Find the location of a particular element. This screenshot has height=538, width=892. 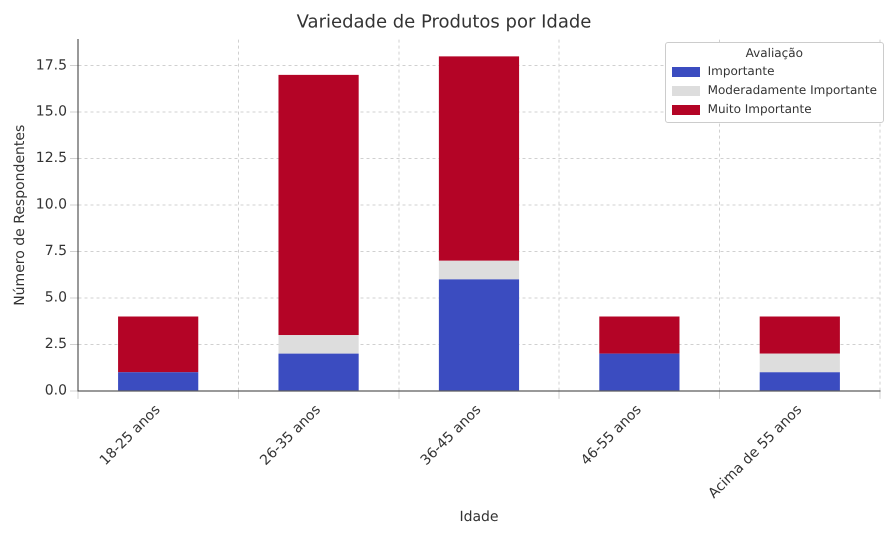

y-tick-label: 10.0 is located at coordinates (51, 204).